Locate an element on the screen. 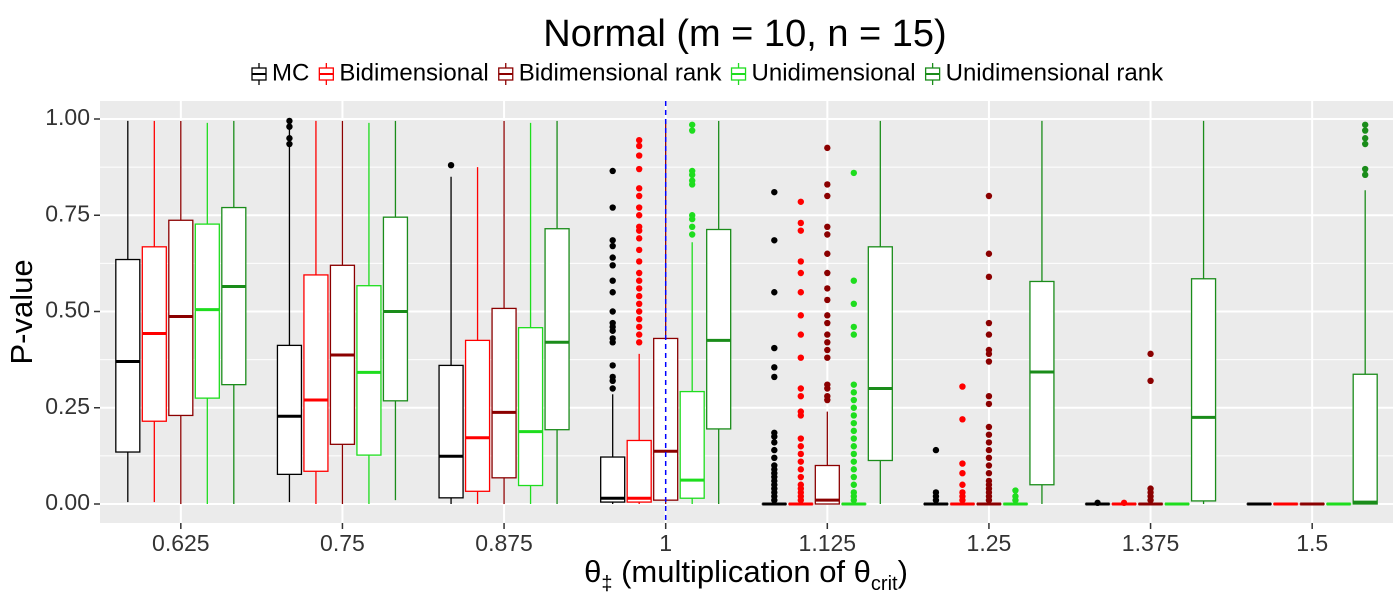 The height and width of the screenshot is (600, 1400). legend-label: Unidimensional rank is located at coordinates (1055, 72).